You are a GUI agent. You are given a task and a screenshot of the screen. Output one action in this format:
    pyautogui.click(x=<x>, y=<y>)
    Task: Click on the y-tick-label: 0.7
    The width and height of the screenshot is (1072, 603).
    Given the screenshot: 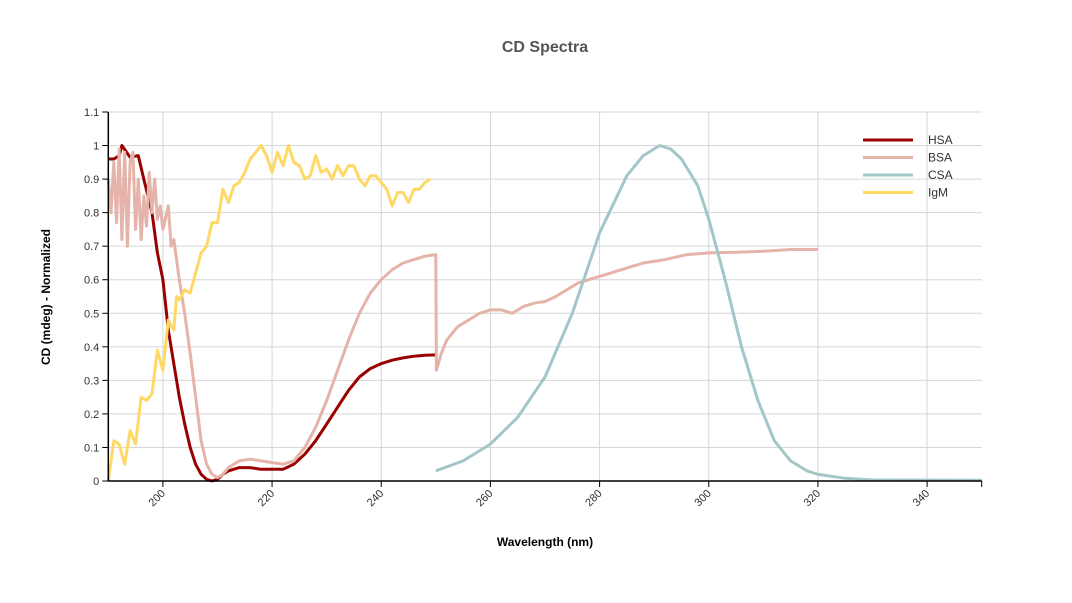 What is the action you would take?
    pyautogui.click(x=91, y=247)
    